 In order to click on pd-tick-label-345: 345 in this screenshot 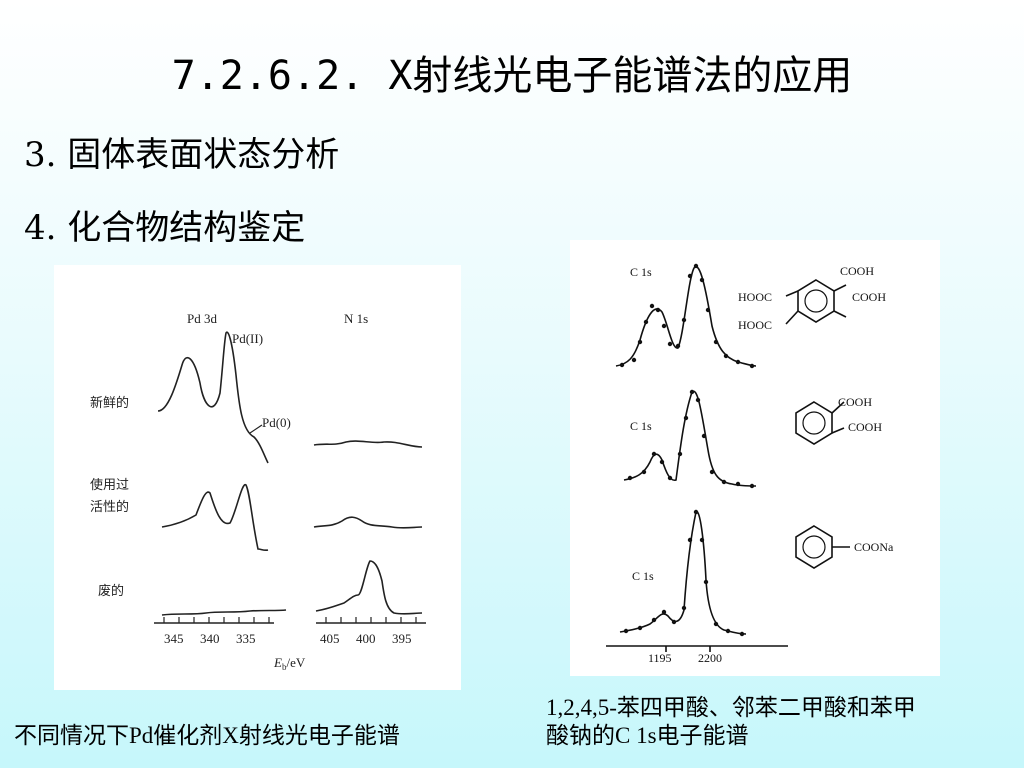, I will do `click(174, 638)`.